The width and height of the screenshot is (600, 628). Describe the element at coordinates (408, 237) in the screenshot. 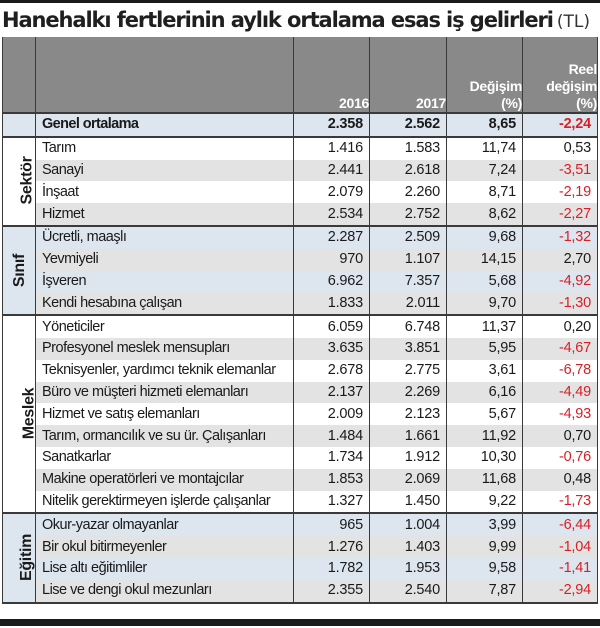

I see `value-2017: 2.509` at that location.